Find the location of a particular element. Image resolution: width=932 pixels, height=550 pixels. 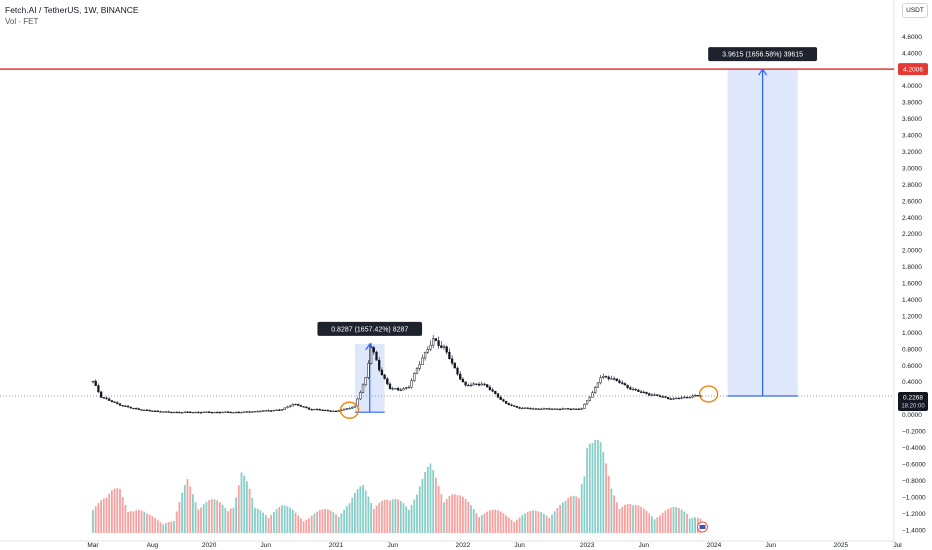

measure-arrow-head is located at coordinates (370, 346).